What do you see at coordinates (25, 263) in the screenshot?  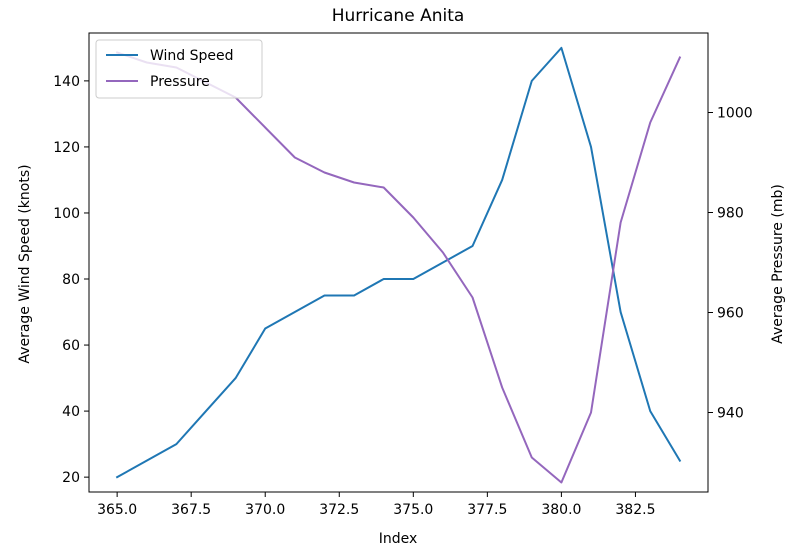 I see `y-axis-left-label: Average Wind Speed (knots)` at bounding box center [25, 263].